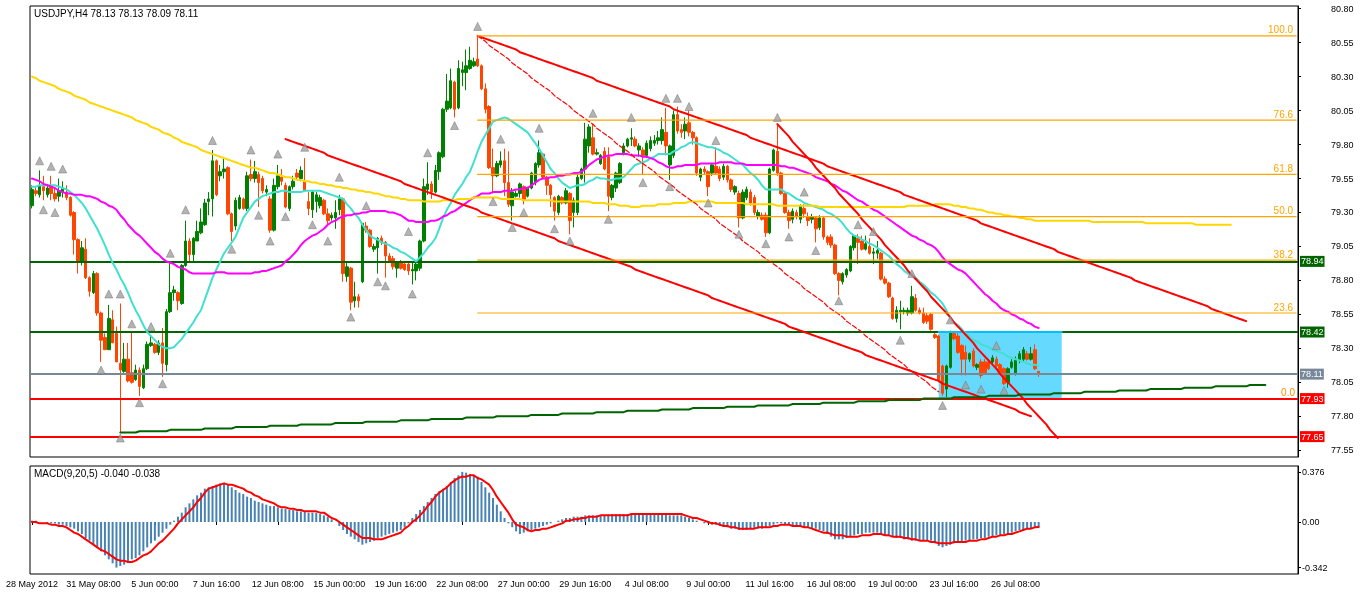  Describe the element at coordinates (1342, 382) in the screenshot. I see `y-tick-label: 78.05` at that location.